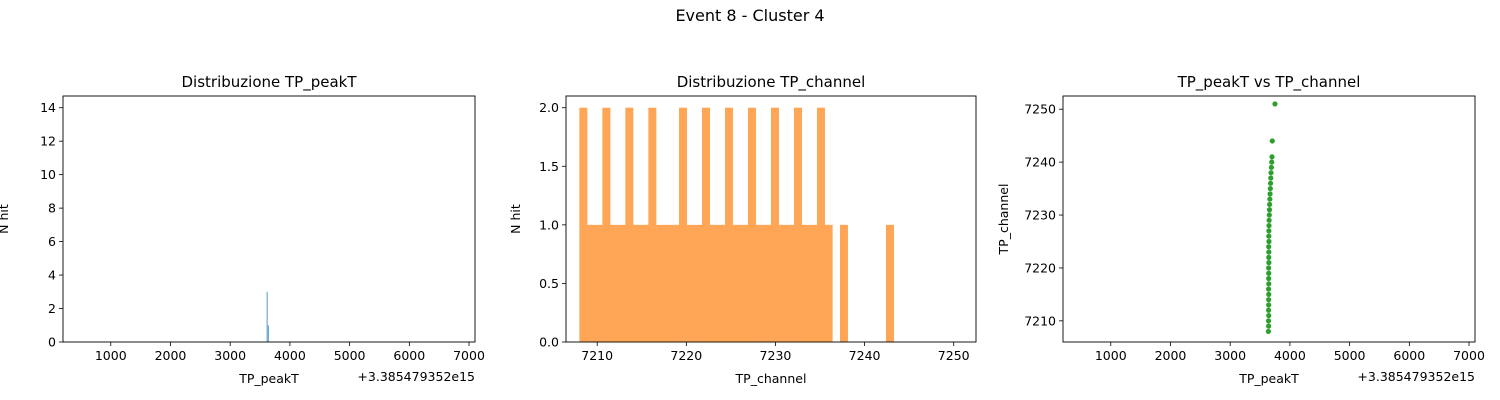 The image size is (1500, 400). What do you see at coordinates (1003, 220) in the screenshot?
I see `panel-scatter-ylabel: TP_channel` at bounding box center [1003, 220].